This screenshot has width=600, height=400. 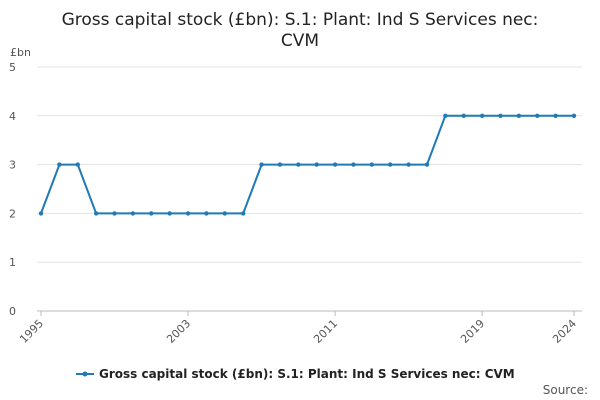 I want to click on x-tick-label: 2024, so click(x=564, y=331).